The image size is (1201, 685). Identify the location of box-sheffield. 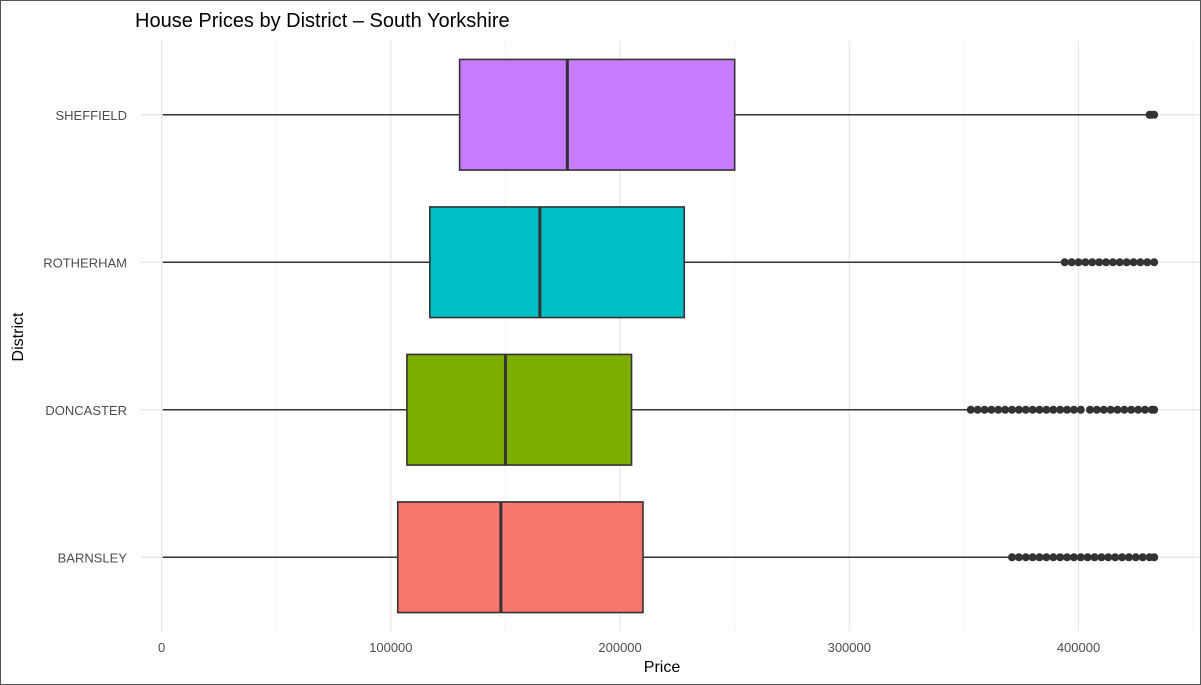
(660, 114).